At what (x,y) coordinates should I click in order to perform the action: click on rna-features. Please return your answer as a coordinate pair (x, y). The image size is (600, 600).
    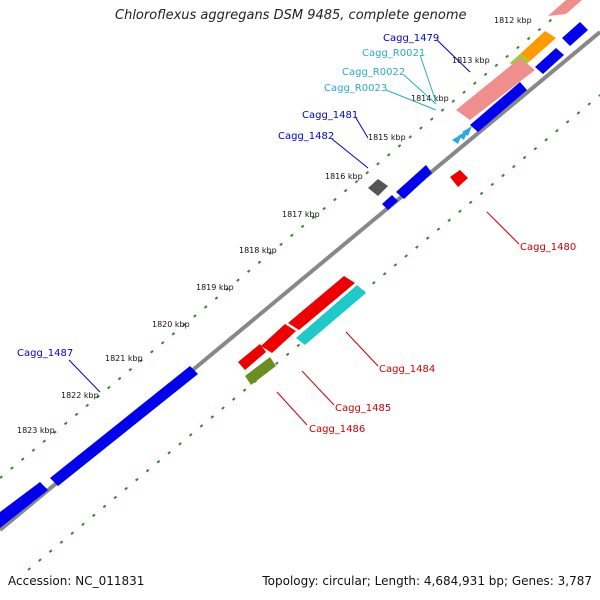
    Looking at the image, I should click on (462, 135).